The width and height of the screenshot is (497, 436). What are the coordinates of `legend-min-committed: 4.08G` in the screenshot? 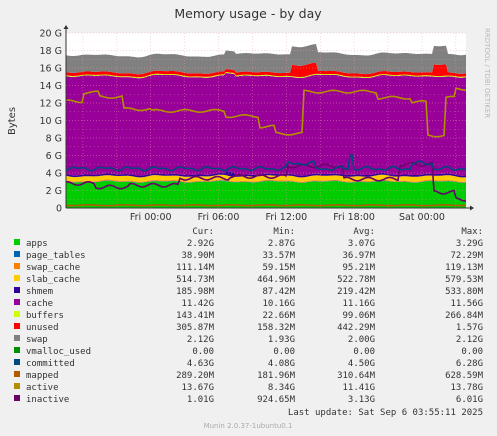 It's located at (281, 364).